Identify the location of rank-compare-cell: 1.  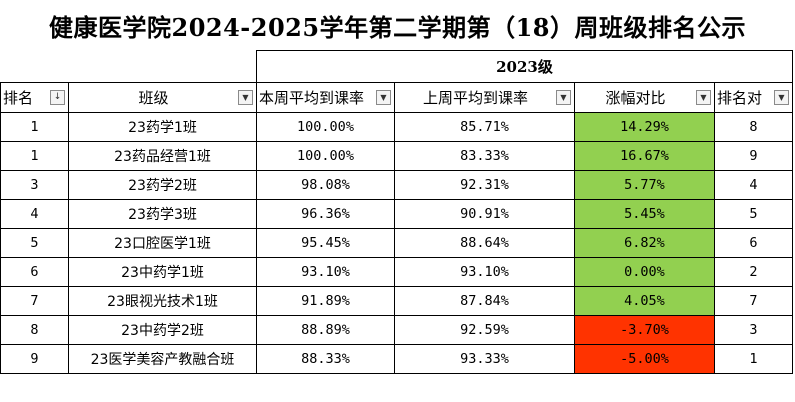
(753, 359).